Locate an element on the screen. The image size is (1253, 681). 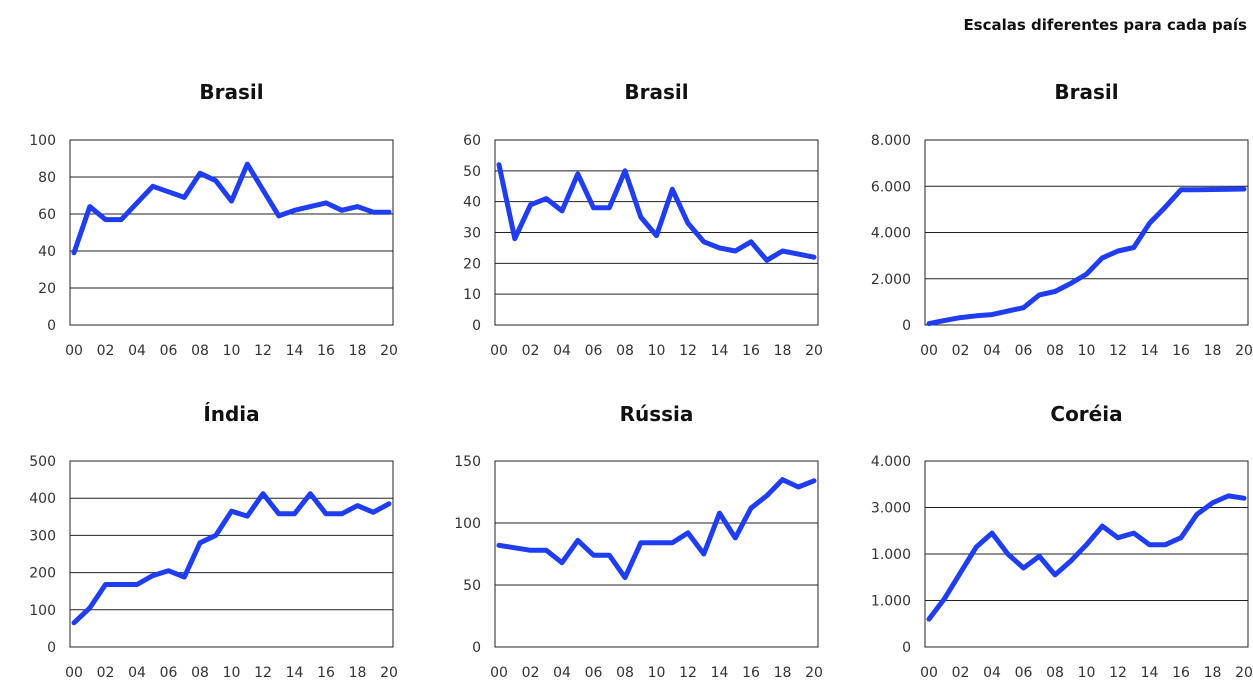
chart-title: Brasil is located at coordinates (231, 92).